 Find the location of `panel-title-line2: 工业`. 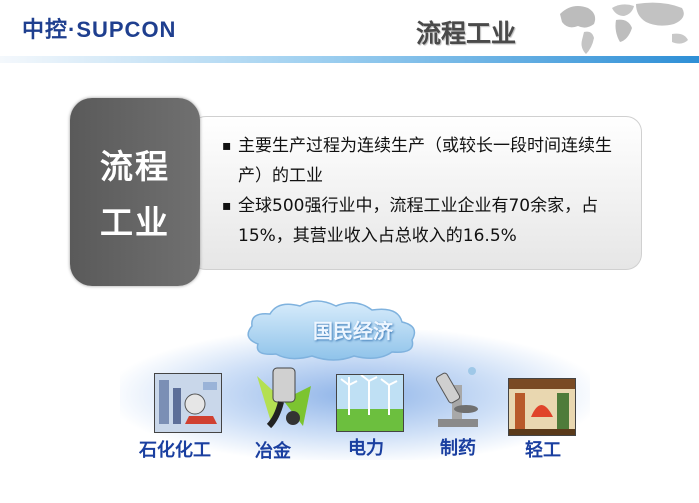

panel-title-line2: 工业 is located at coordinates (135, 220).